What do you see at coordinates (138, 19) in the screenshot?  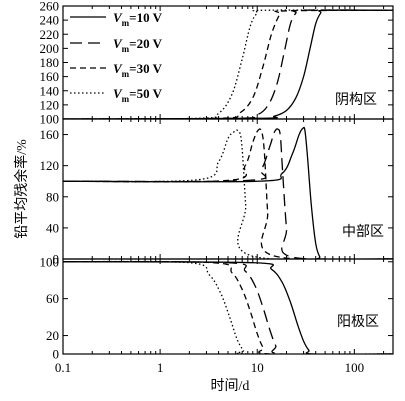 I see `legend-entry: Vm=10 V` at bounding box center [138, 19].